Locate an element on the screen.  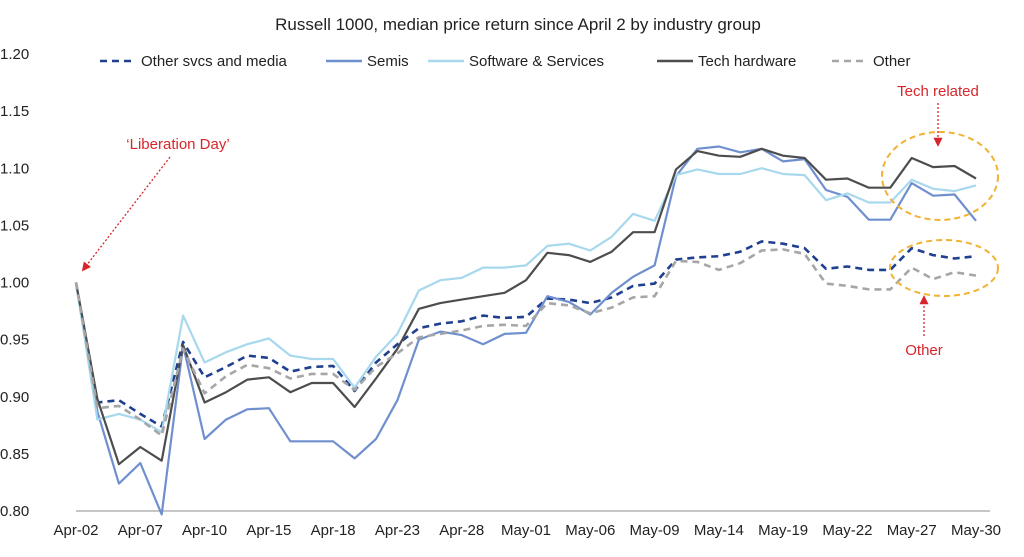
y-tick-label: 0.85 is located at coordinates (14, 454).